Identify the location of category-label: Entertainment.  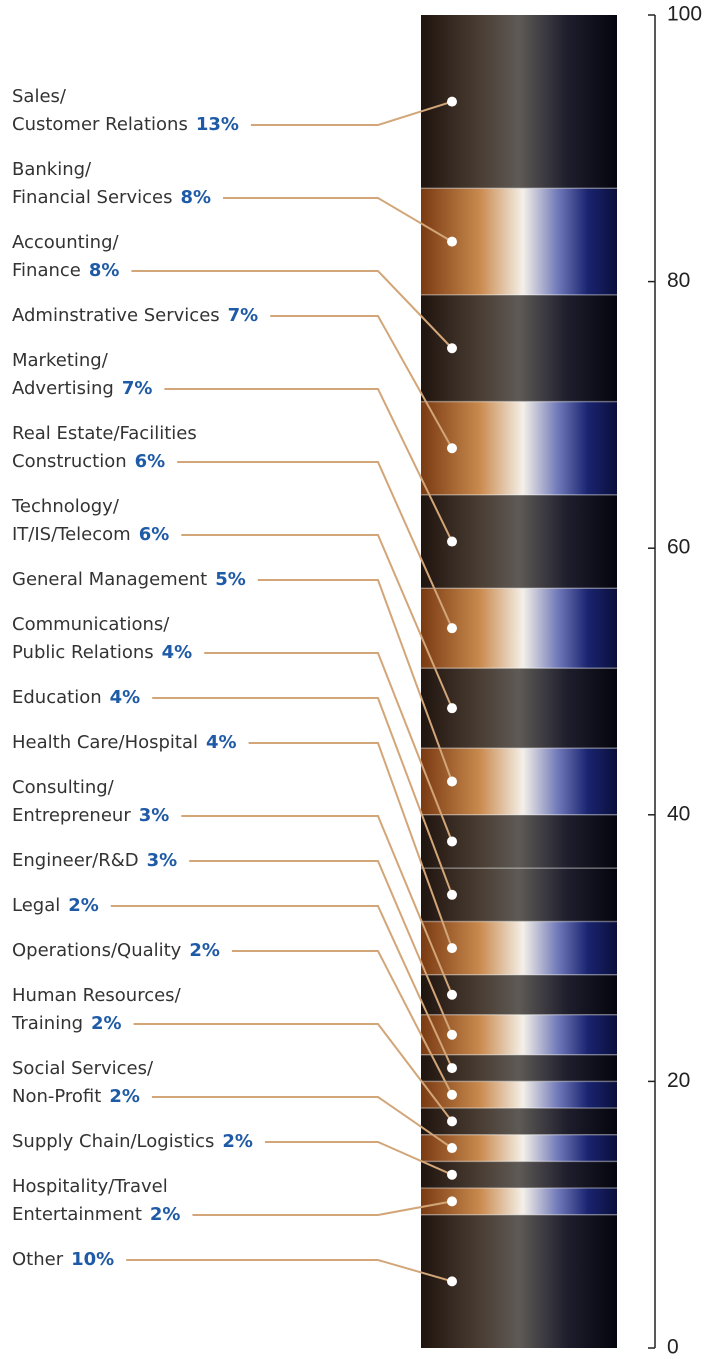
(77, 1214).